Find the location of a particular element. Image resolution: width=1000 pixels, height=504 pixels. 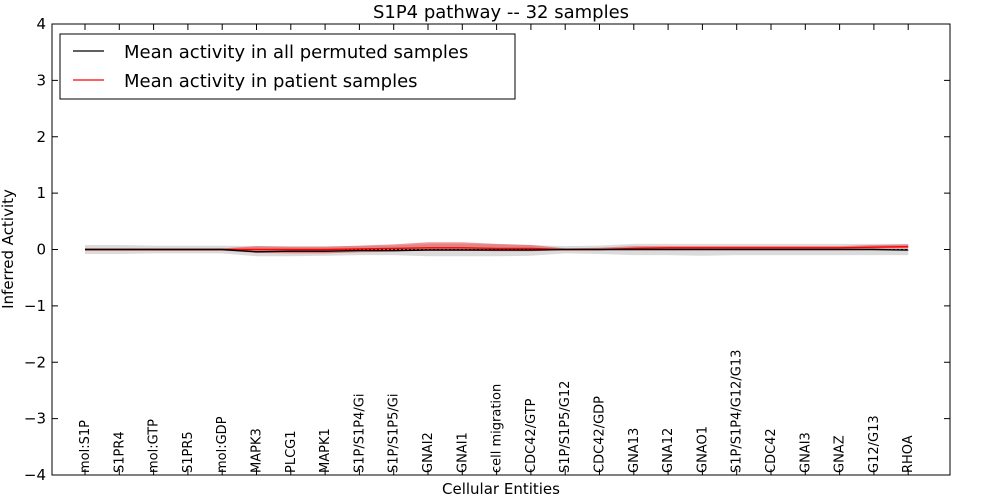

x-tick-label: S1P/S1P5/G12 is located at coordinates (565, 427).